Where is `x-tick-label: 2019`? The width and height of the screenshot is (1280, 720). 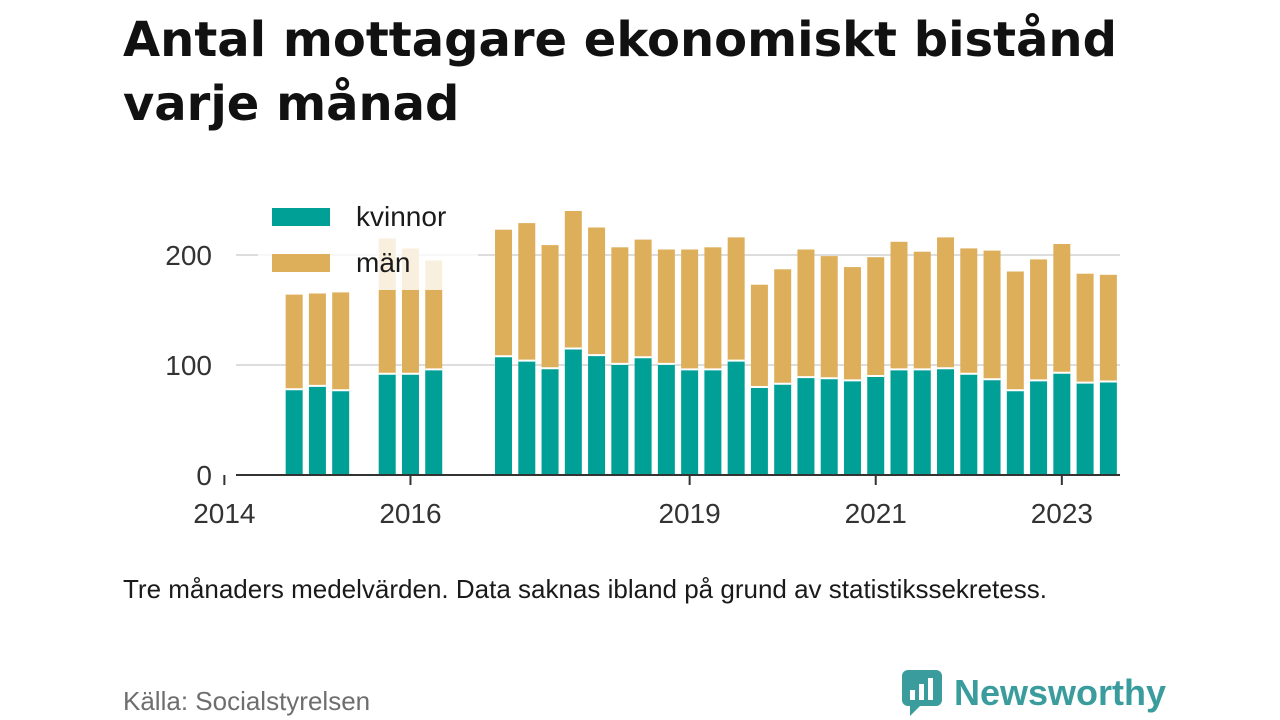 x-tick-label: 2019 is located at coordinates (689, 513).